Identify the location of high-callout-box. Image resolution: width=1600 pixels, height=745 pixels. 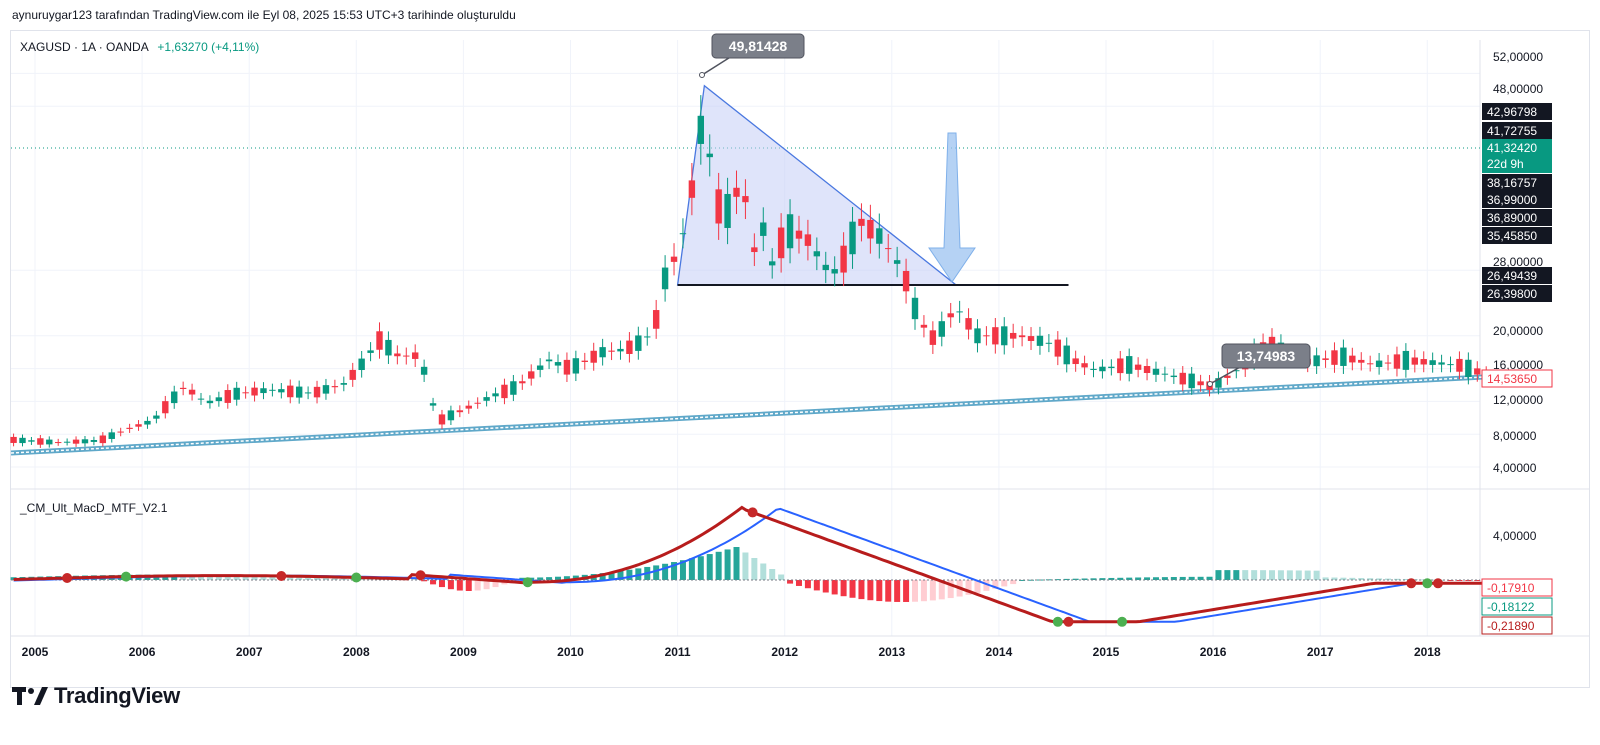
(758, 46).